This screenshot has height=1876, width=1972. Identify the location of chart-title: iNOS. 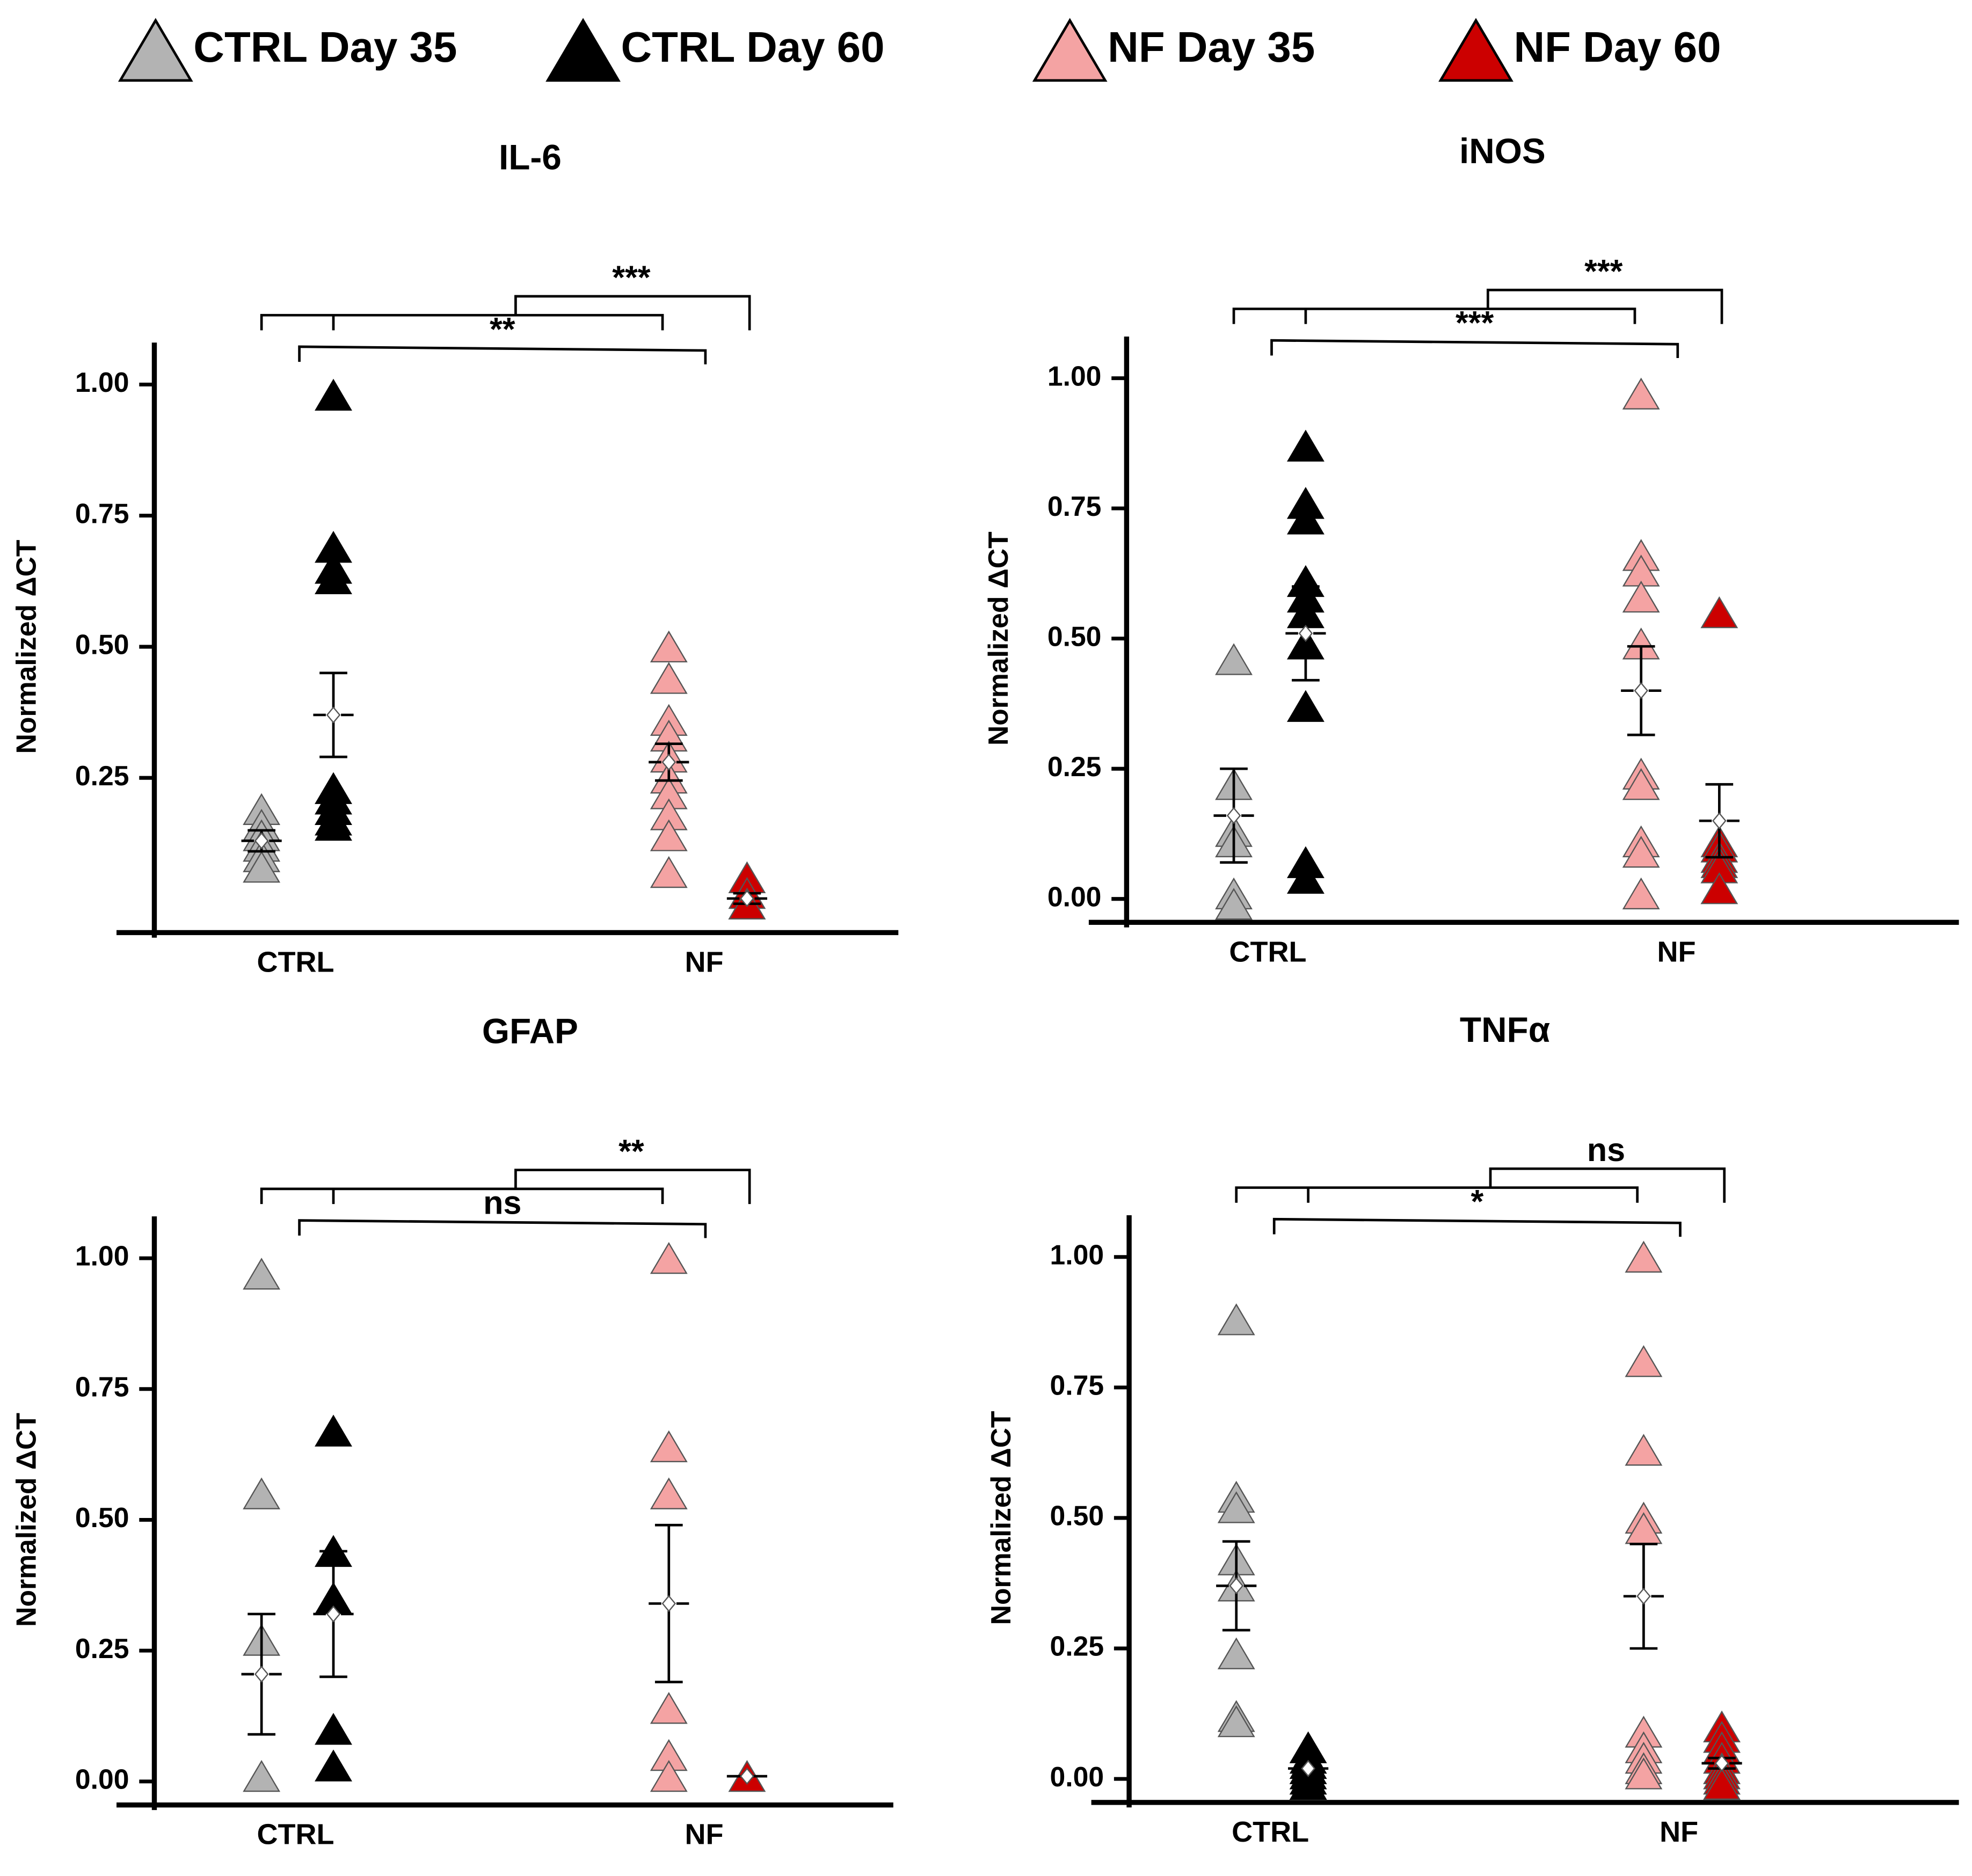
(1502, 151).